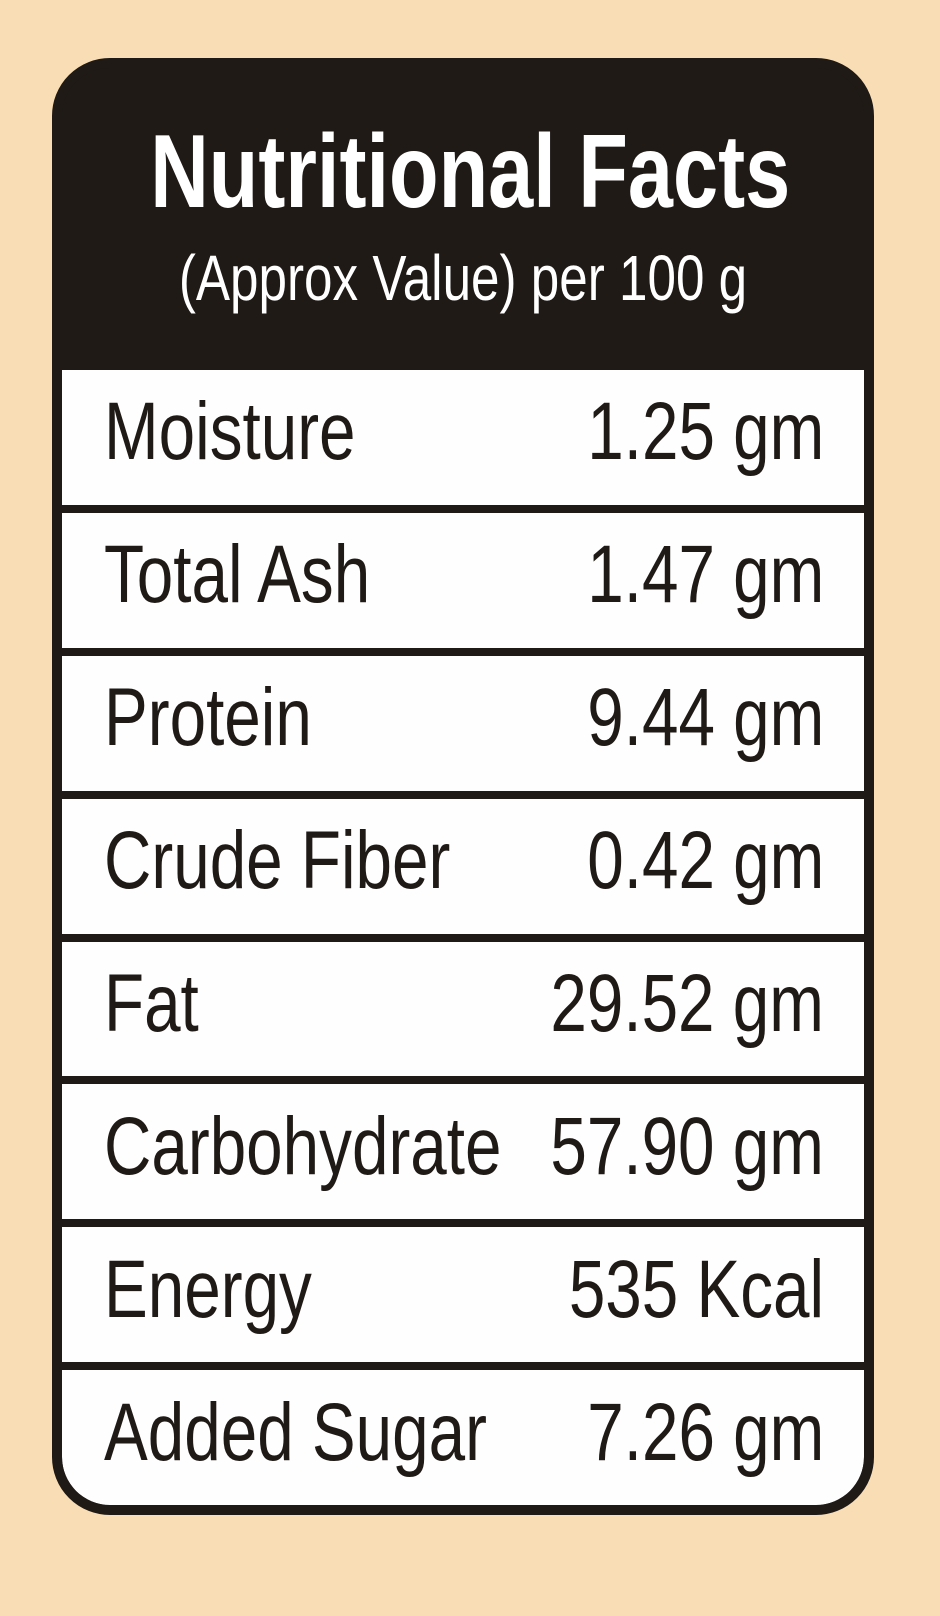 The height and width of the screenshot is (1616, 940). I want to click on table-row: Crude Fiber 0.42 gm, so click(463, 866).